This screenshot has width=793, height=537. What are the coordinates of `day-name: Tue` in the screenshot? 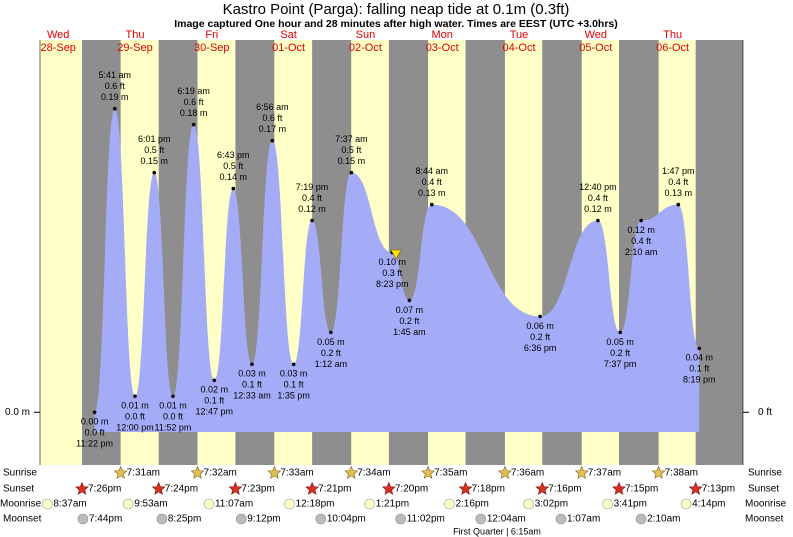 It's located at (519, 35).